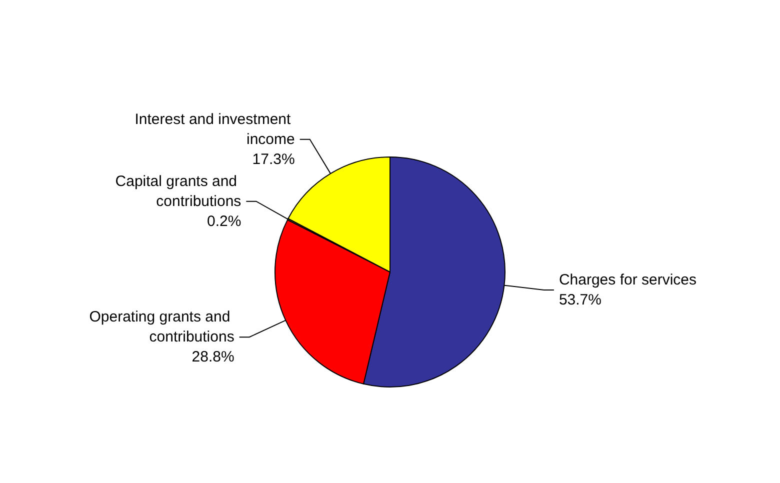 This screenshot has width=780, height=483. What do you see at coordinates (213, 357) in the screenshot?
I see `data-label: 28.8%` at bounding box center [213, 357].